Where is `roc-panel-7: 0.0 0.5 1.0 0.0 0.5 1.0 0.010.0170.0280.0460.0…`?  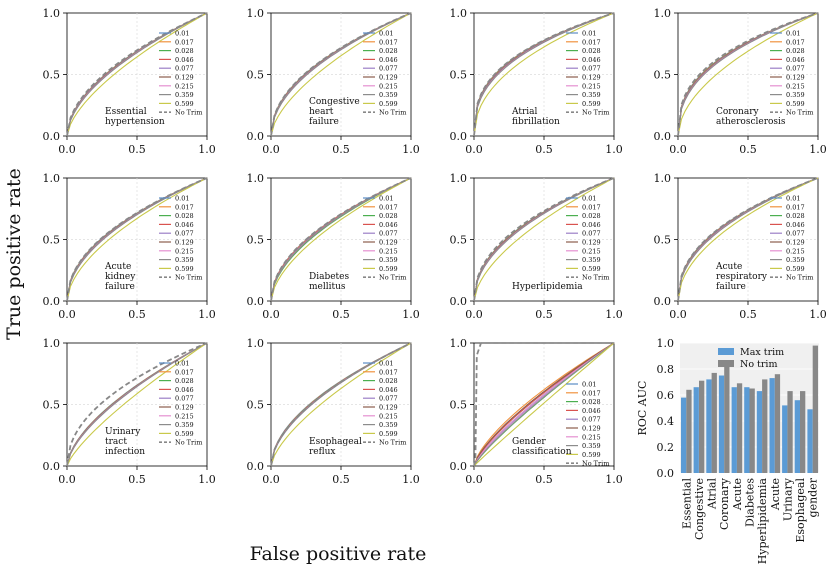 roc-panel-7: 0.0 0.5 1.0 0.0 0.5 1.0 0.010.0170.0280.0460.0… is located at coordinates (536, 246).